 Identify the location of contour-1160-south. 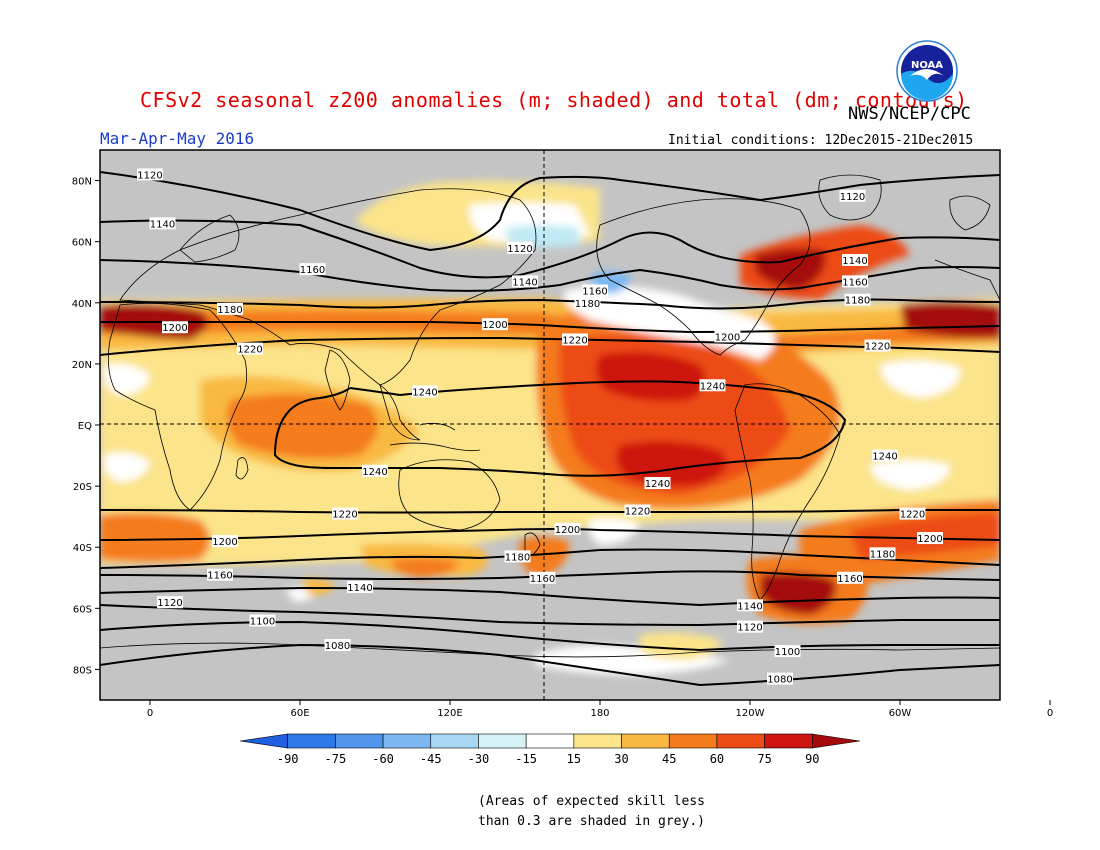
(550, 575).